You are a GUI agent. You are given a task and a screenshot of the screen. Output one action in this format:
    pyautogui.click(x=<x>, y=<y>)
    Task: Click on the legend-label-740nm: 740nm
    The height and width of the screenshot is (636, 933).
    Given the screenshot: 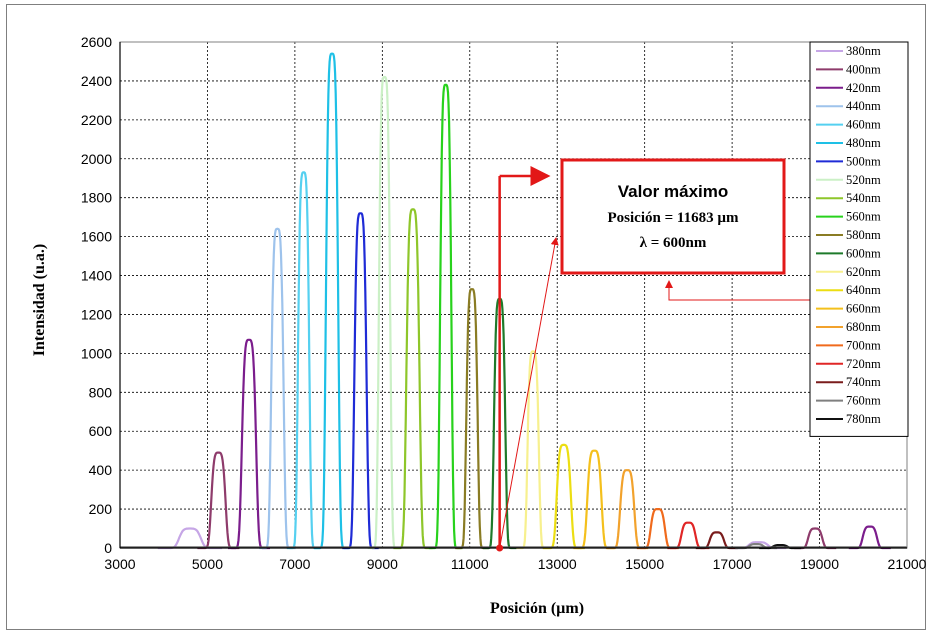 What is the action you would take?
    pyautogui.click(x=863, y=382)
    